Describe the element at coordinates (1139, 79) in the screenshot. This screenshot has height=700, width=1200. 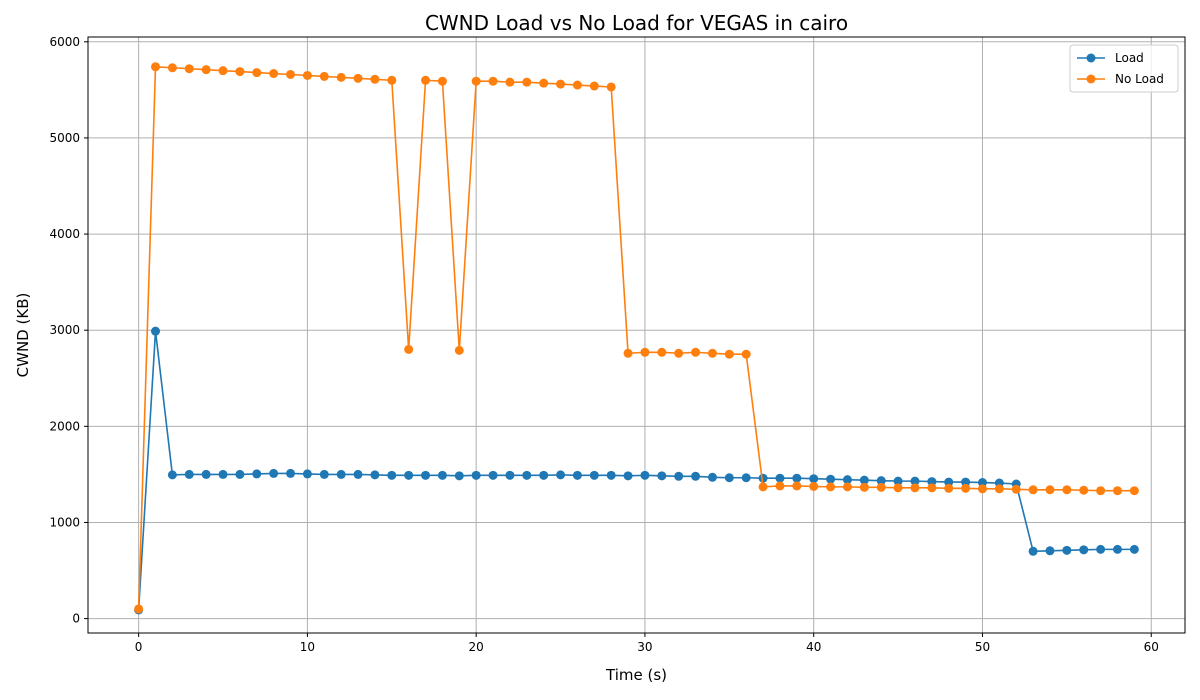
I see `legend-noload-label: No Load` at that location.